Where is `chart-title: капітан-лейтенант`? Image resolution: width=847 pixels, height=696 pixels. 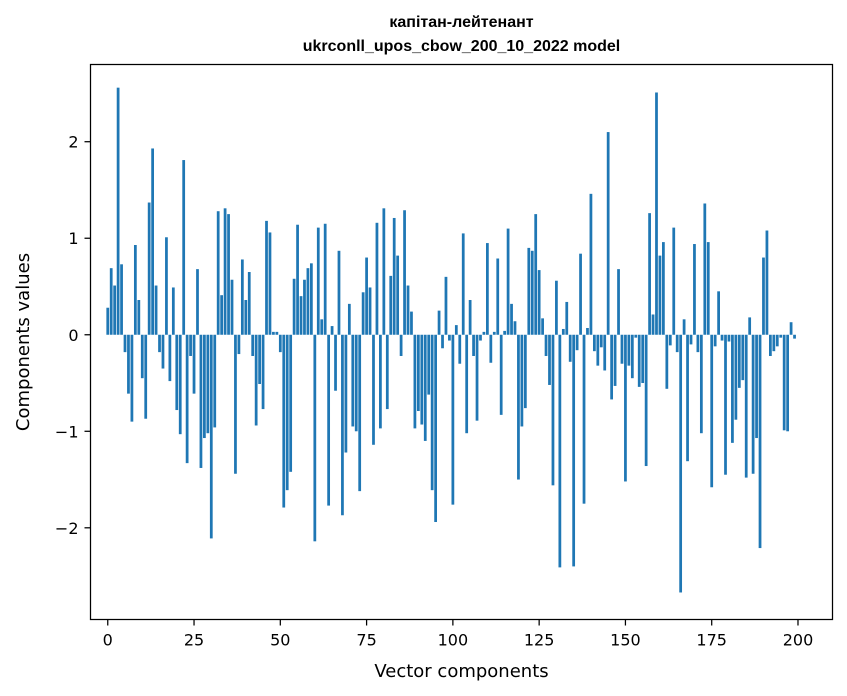 chart-title: капітан-лейтенант is located at coordinates (461, 22).